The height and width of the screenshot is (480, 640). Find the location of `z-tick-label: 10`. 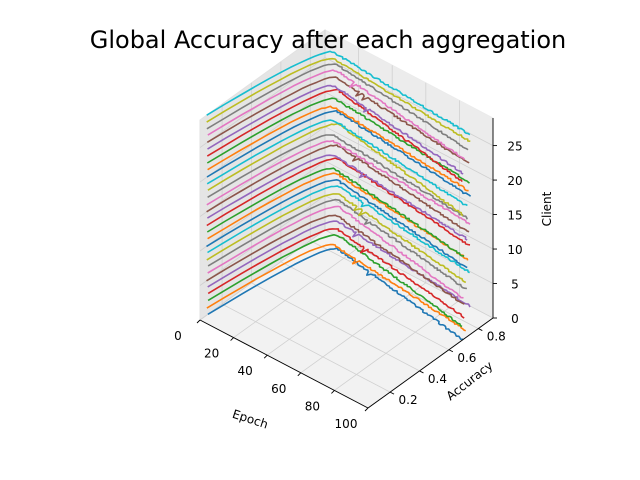

z-tick-label: 10 is located at coordinates (514, 250).